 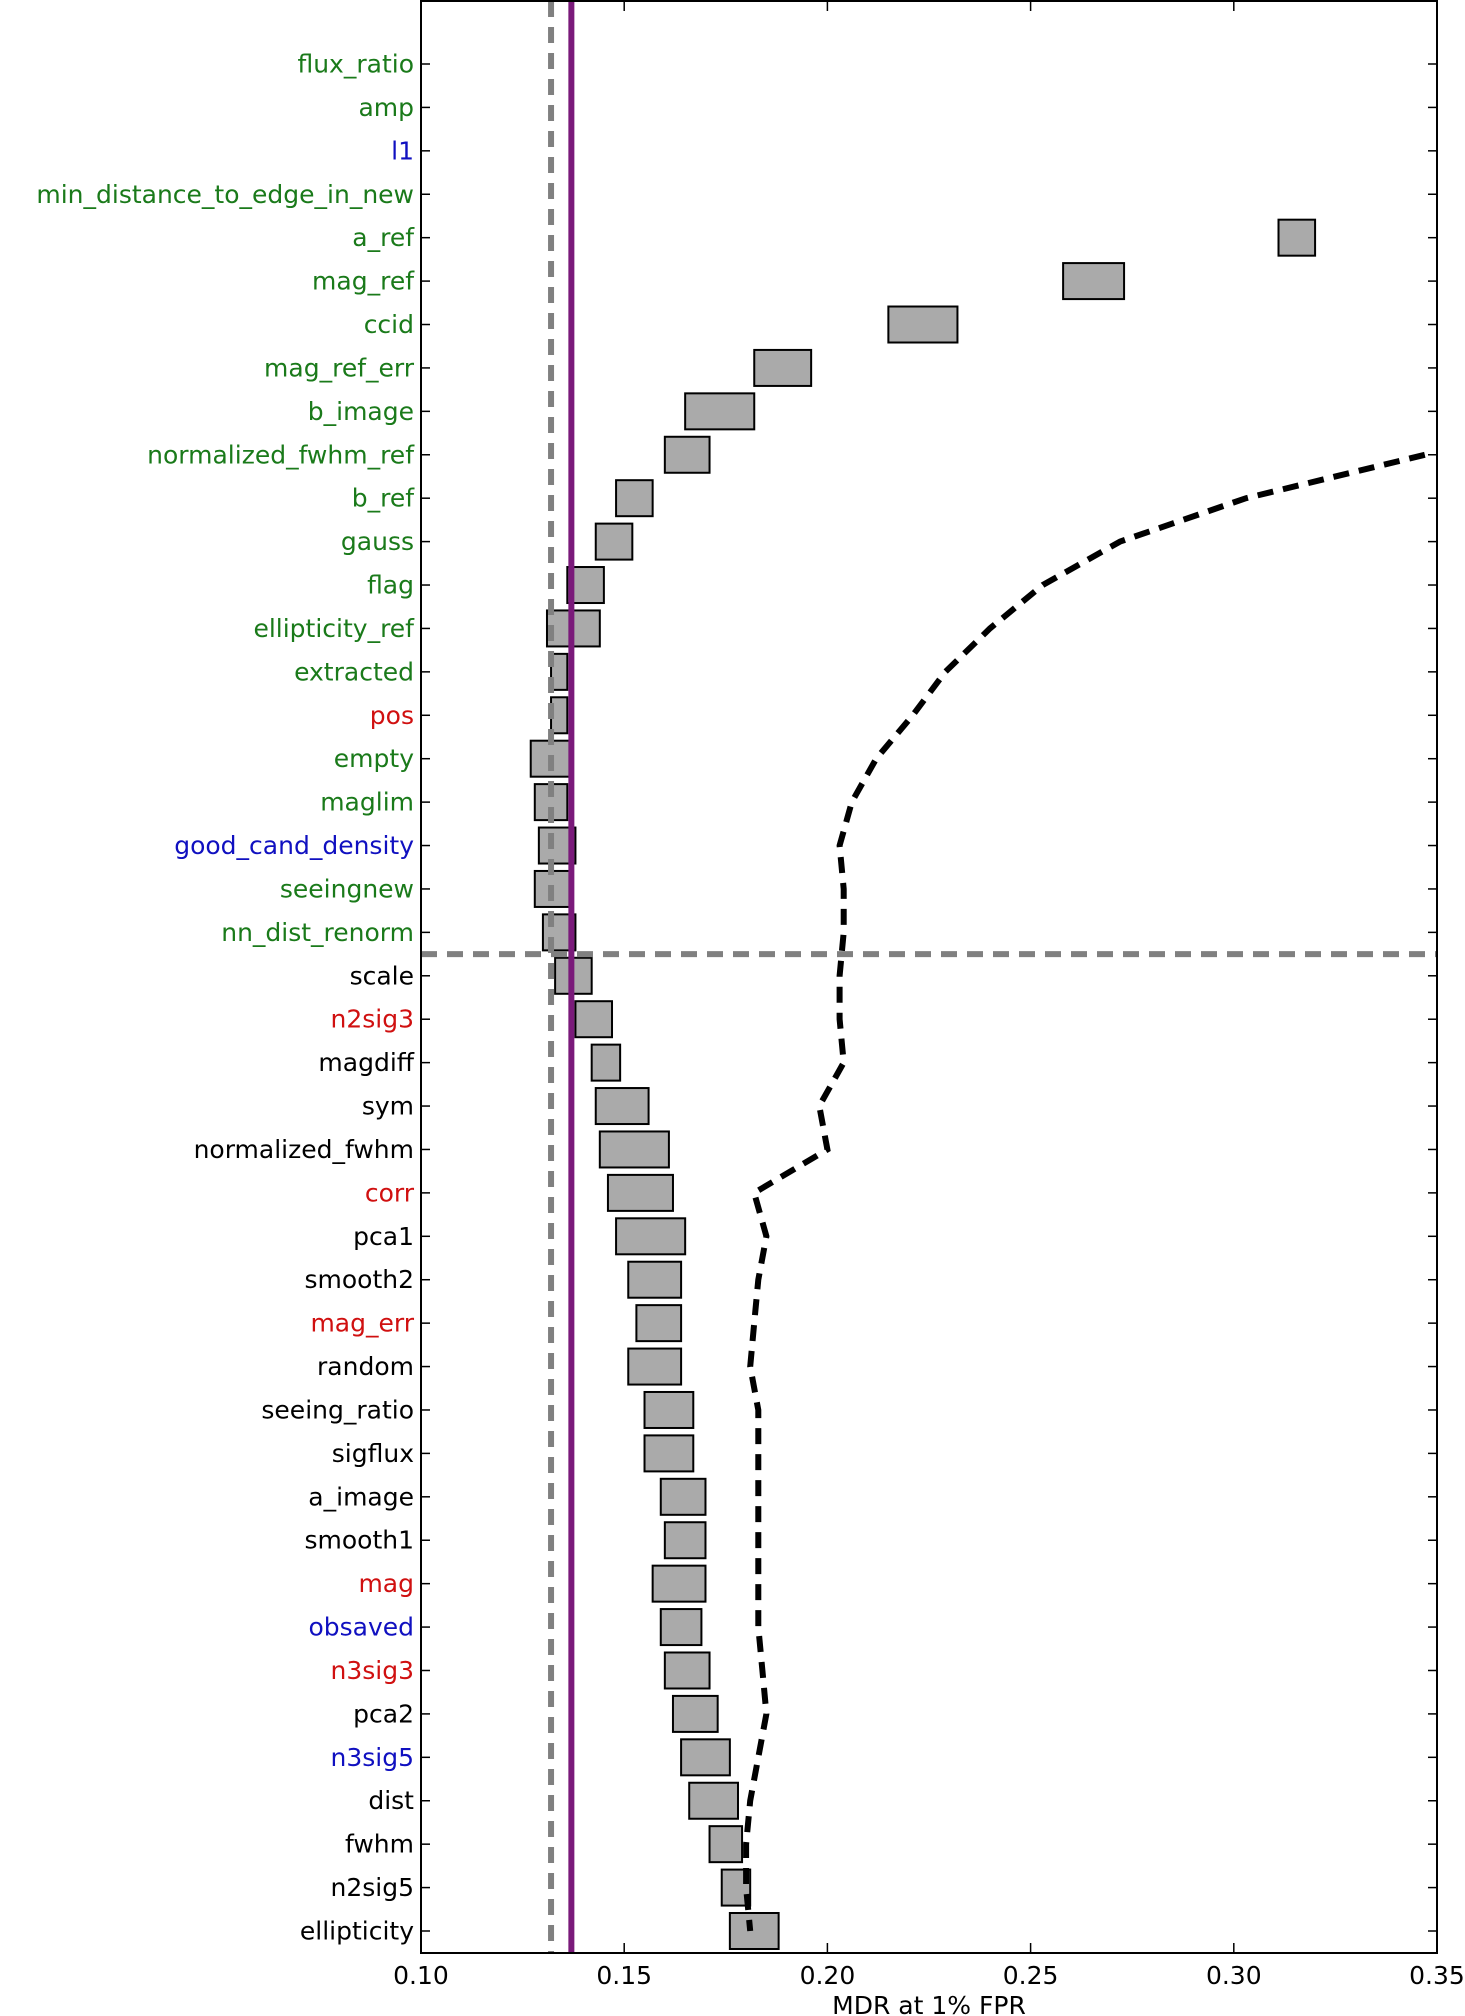 I want to click on feature-label-n3sig3: n3sig3, so click(x=373, y=1670).